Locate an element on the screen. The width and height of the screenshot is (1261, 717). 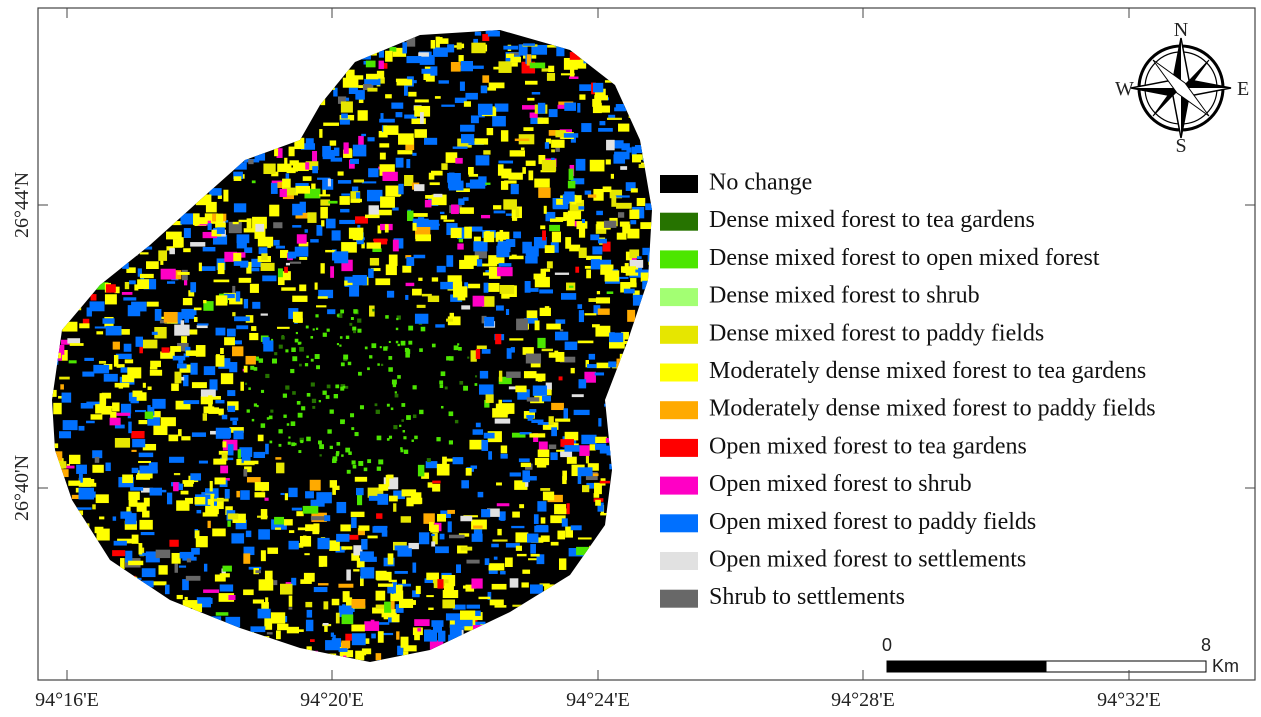
x-label: 94°20'E is located at coordinates (332, 700).